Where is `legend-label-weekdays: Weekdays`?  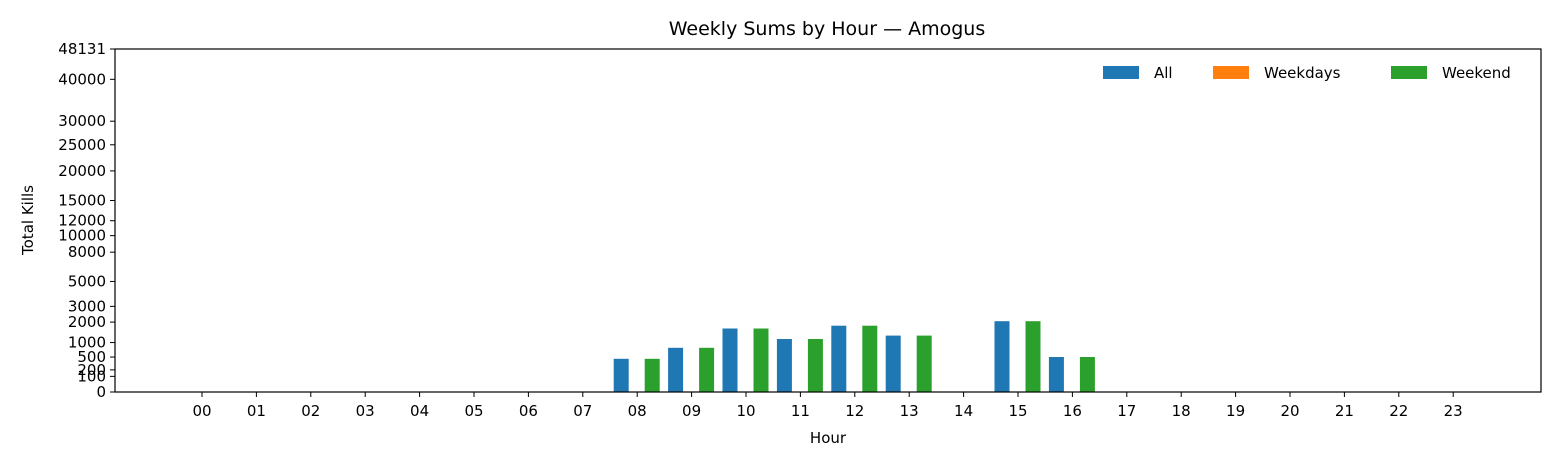 legend-label-weekdays: Weekdays is located at coordinates (1302, 73).